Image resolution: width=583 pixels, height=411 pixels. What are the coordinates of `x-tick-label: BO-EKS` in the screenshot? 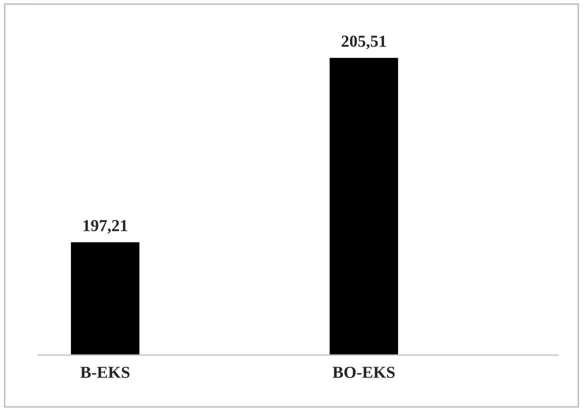 It's located at (363, 372).